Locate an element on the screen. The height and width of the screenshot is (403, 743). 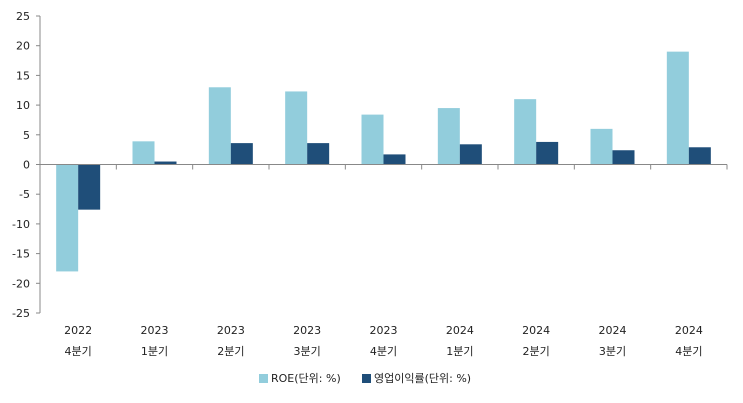
legend: ROE(단위: %) 영업이익률(단위: %) is located at coordinates (365, 378).